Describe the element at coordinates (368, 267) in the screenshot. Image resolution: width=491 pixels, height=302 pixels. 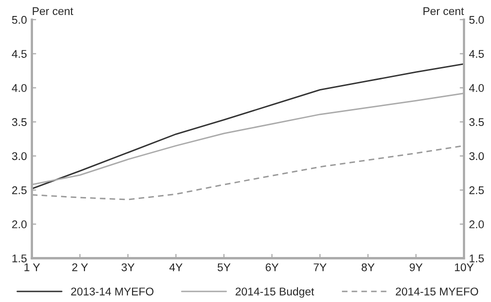
I see `x-tick-label: 8Y` at that location.